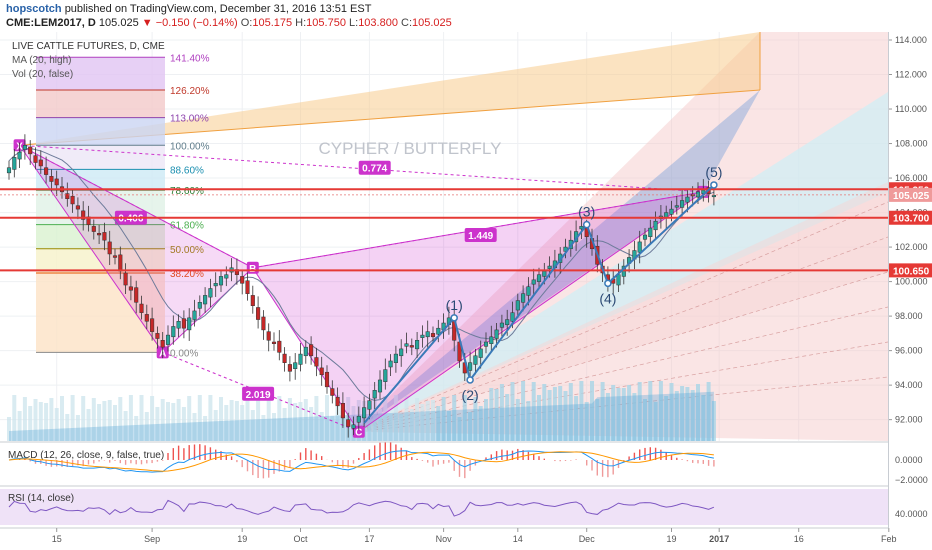 The height and width of the screenshot is (550, 932). Describe the element at coordinates (911, 75) in the screenshot. I see `price-tick-label: 112.000` at that location.